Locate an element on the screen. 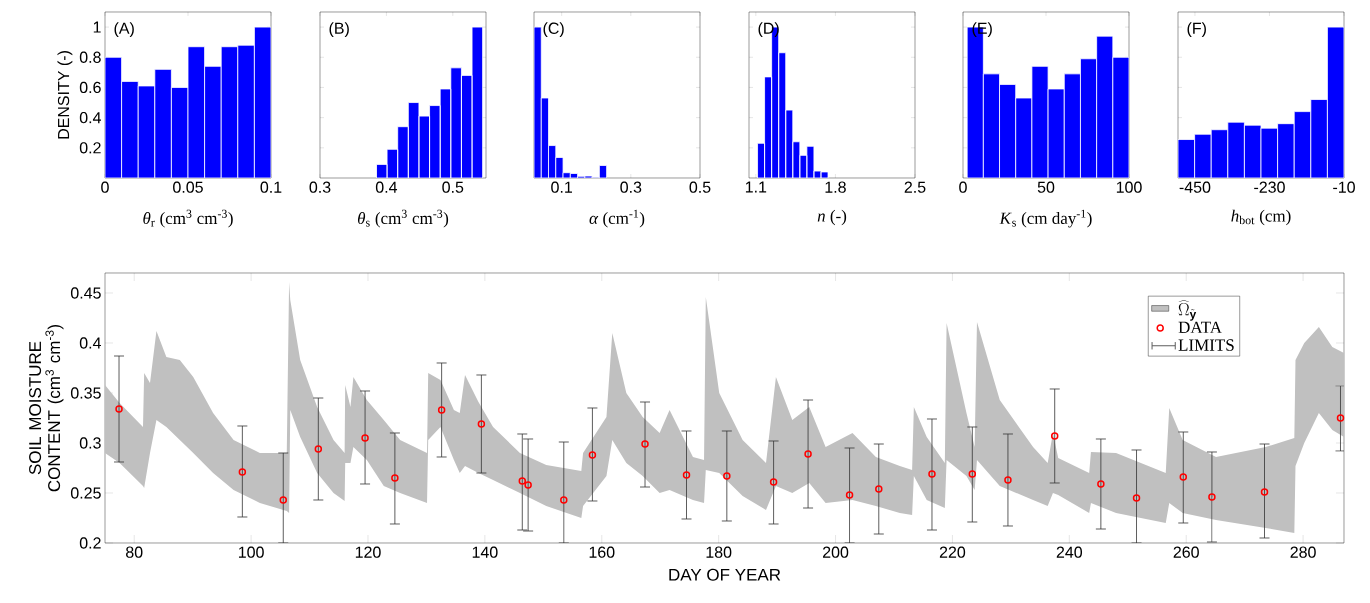 The width and height of the screenshot is (1370, 603). x-tick-label: -450 is located at coordinates (1195, 187).